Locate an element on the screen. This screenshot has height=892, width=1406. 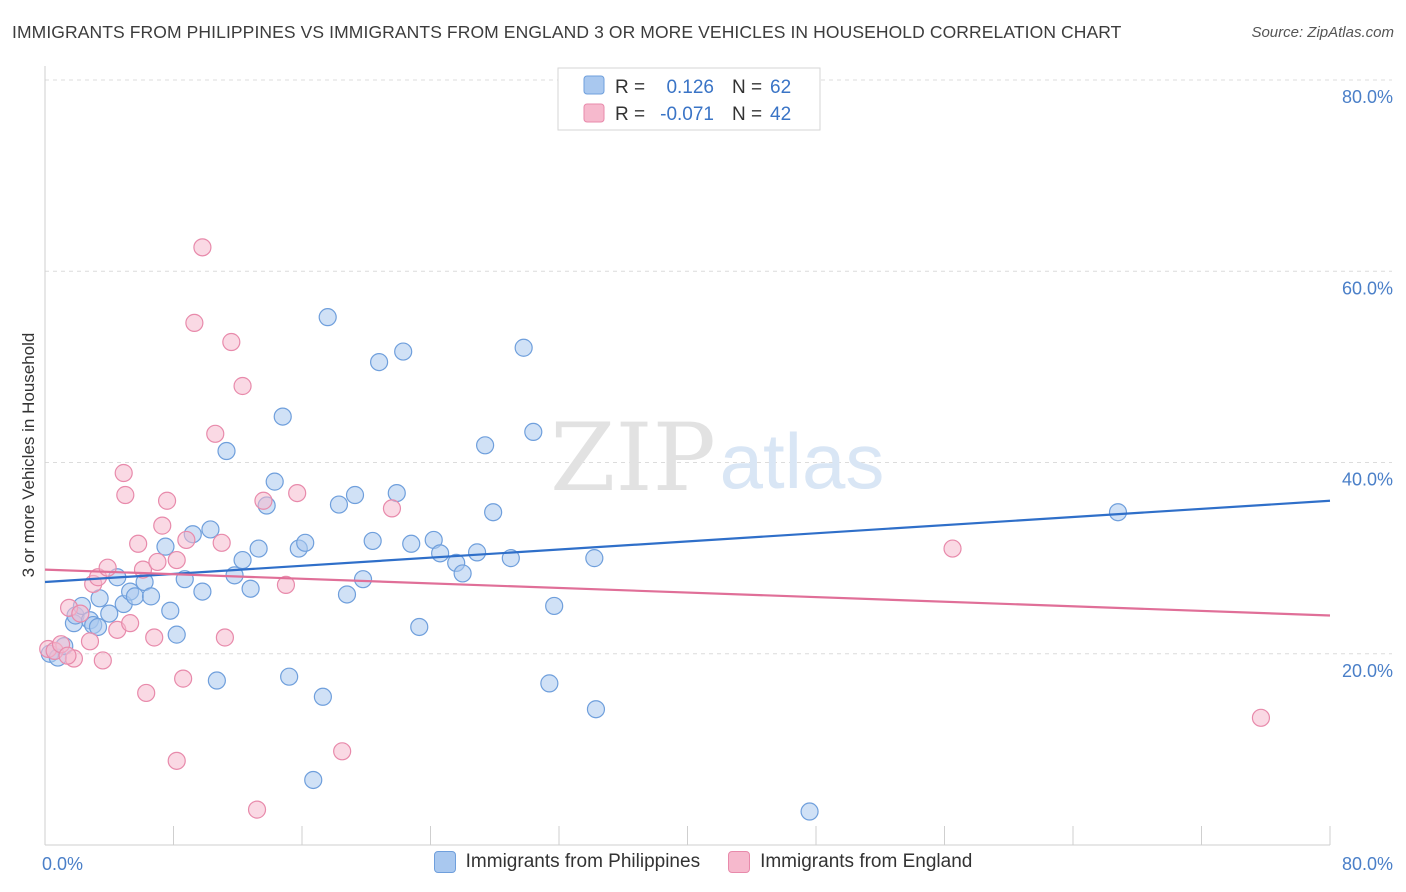
series-legend-swatch-england is located at coordinates (739, 862).